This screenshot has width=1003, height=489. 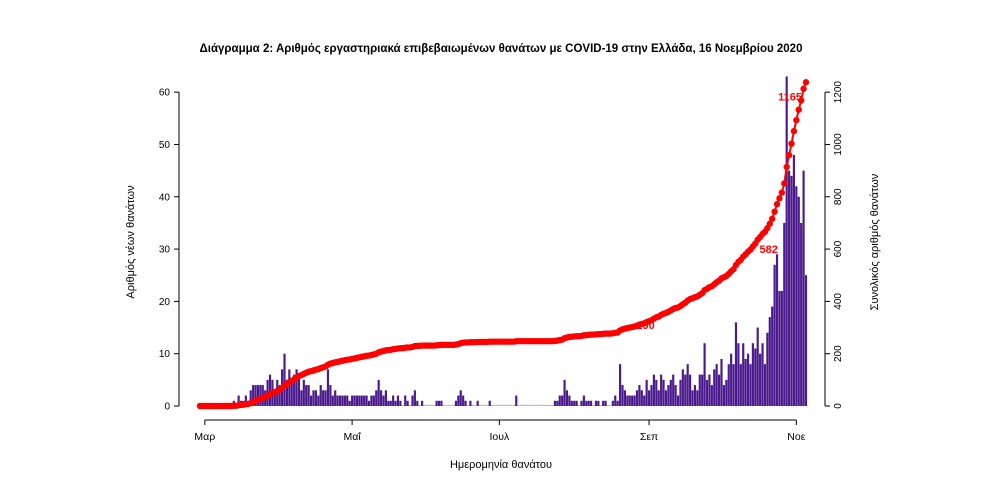 What do you see at coordinates (838, 406) in the screenshot?
I see `y-right-tick-label: 0` at bounding box center [838, 406].